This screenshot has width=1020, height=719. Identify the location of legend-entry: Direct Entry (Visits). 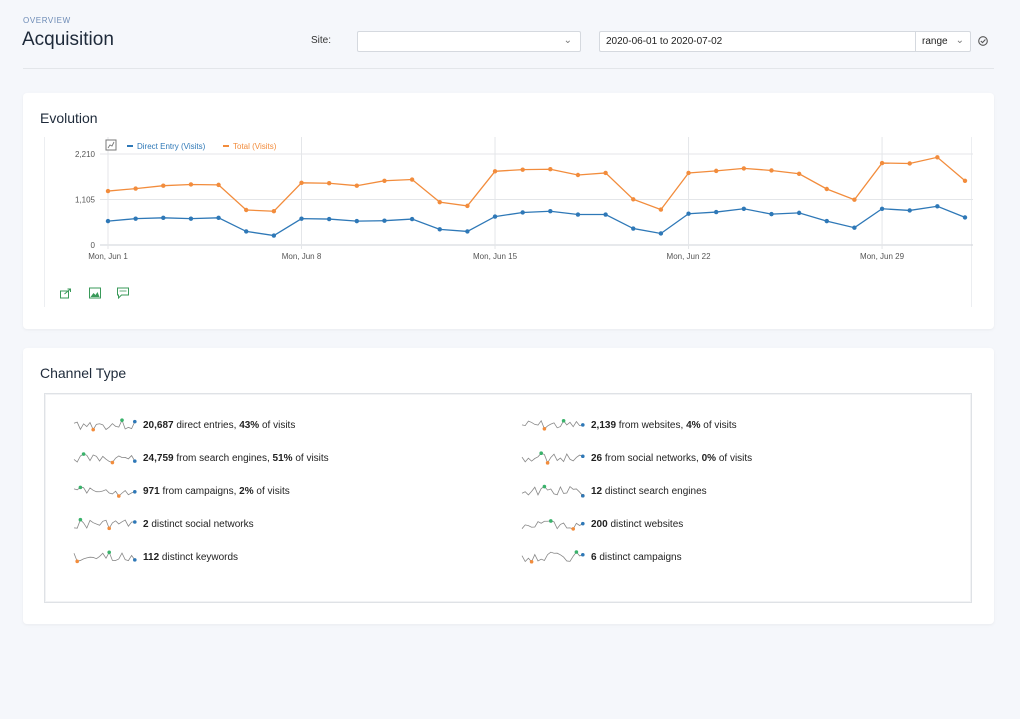
(171, 146).